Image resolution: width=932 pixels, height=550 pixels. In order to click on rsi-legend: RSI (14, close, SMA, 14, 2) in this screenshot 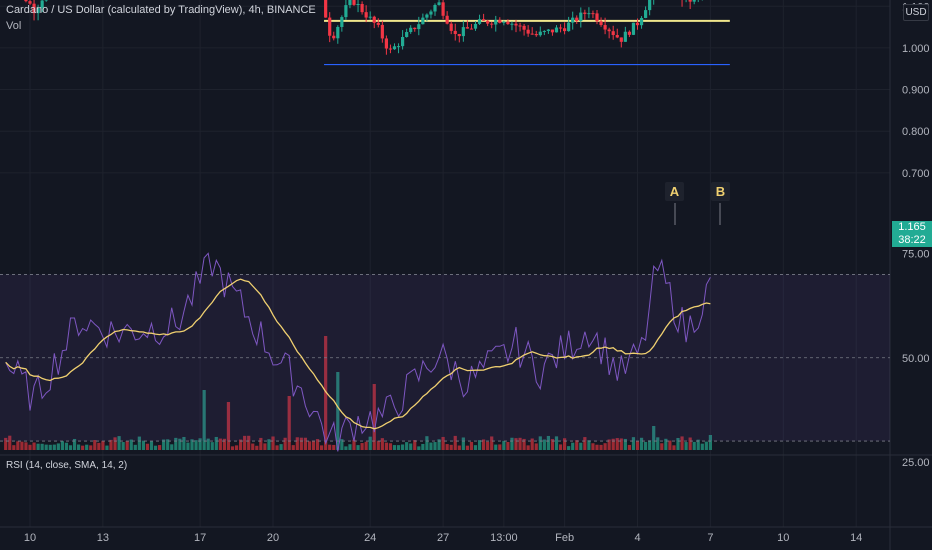, I will do `click(67, 465)`.